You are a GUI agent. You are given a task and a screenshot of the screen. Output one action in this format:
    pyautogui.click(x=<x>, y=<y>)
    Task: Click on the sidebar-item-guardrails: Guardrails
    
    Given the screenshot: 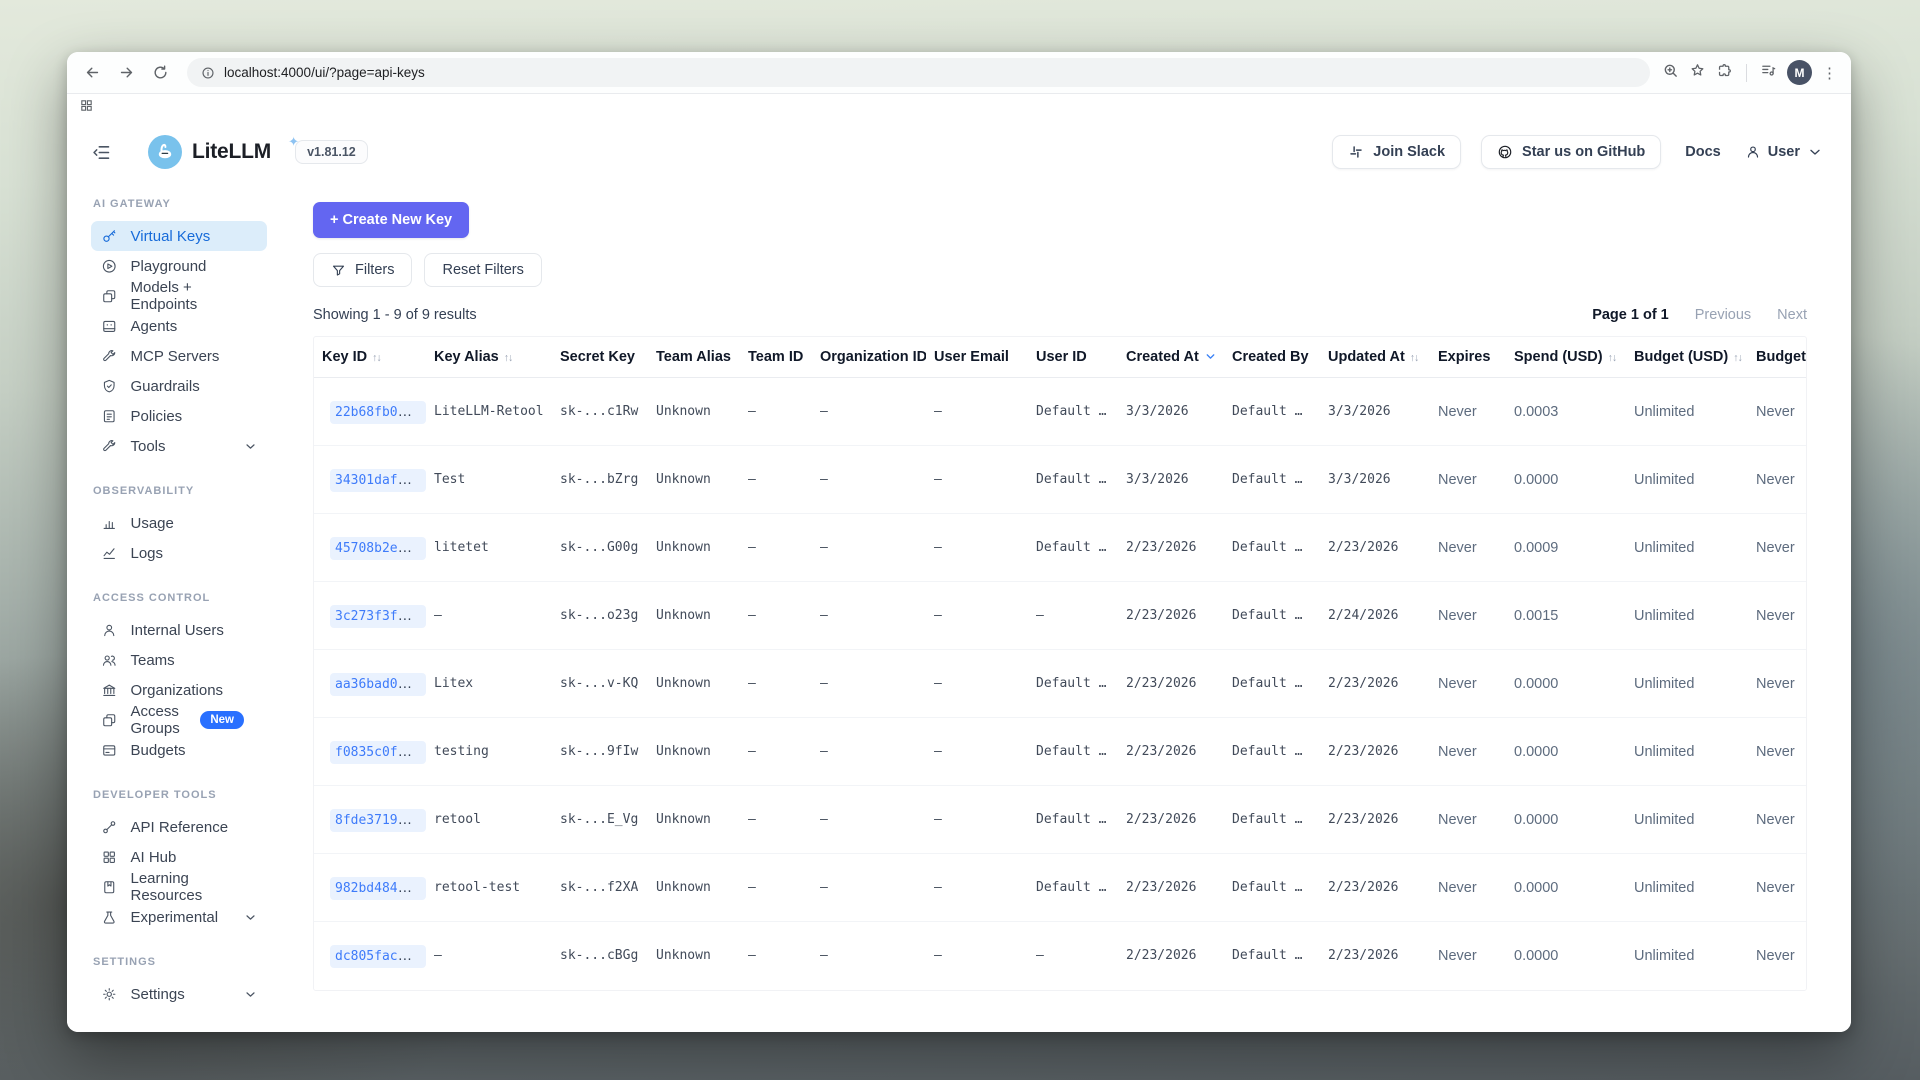 What is the action you would take?
    pyautogui.click(x=179, y=386)
    